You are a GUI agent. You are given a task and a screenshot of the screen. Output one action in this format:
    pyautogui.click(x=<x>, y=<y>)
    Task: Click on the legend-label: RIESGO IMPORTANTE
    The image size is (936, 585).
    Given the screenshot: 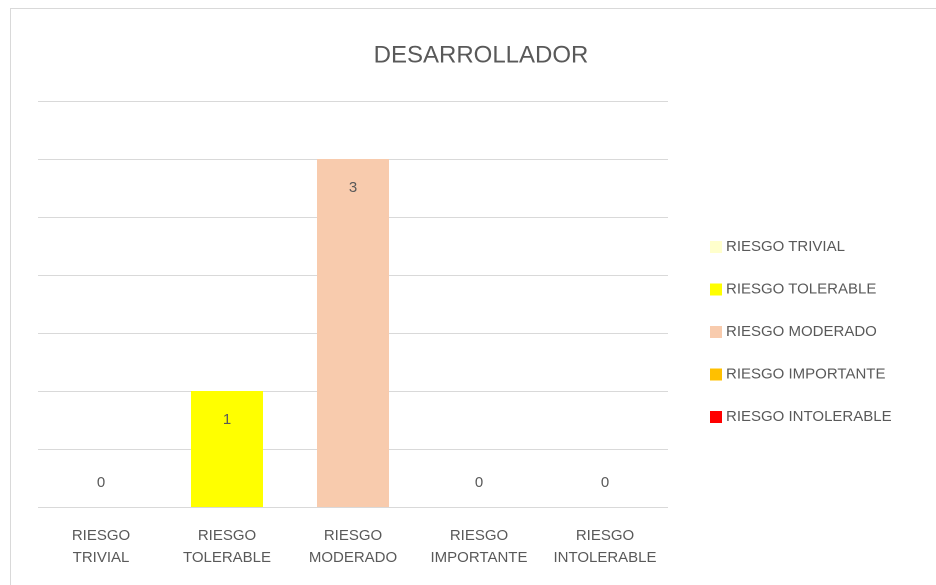 What is the action you would take?
    pyautogui.click(x=805, y=373)
    